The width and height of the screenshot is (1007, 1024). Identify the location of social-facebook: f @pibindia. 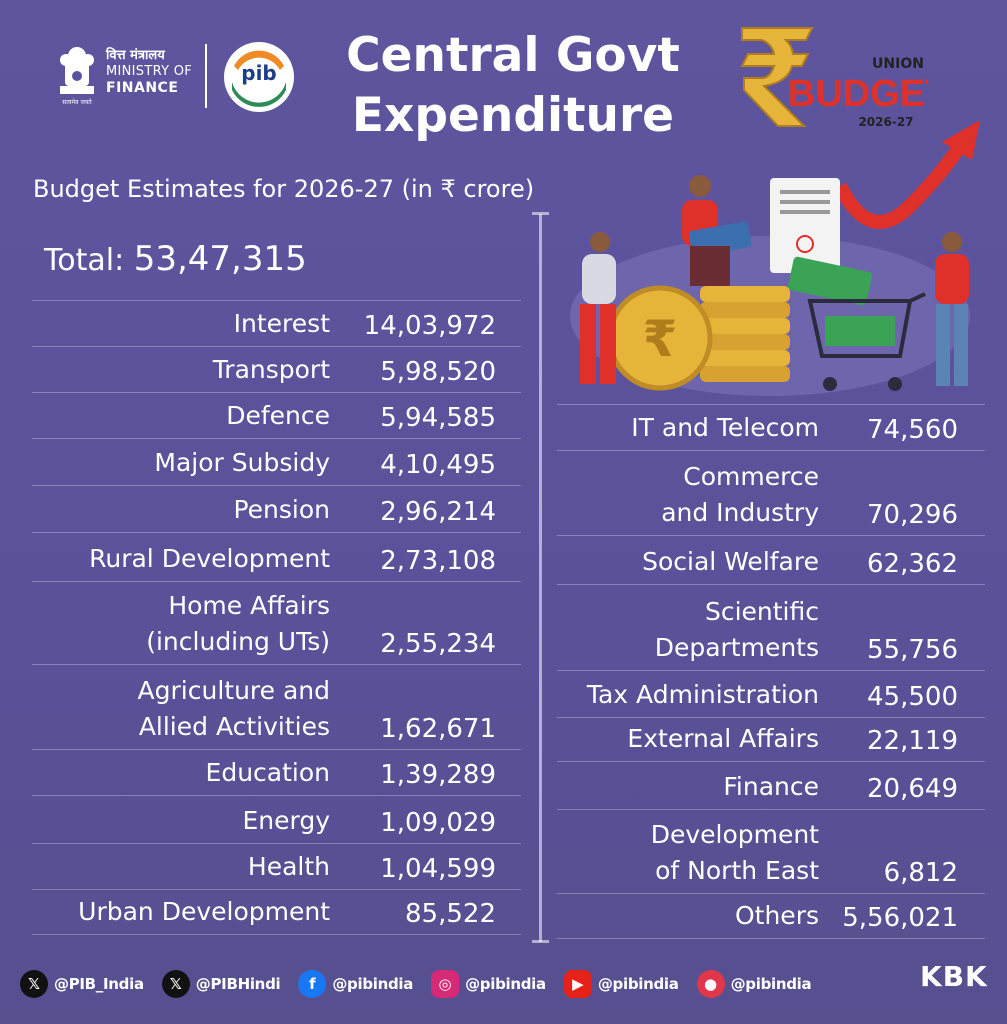
(355, 984).